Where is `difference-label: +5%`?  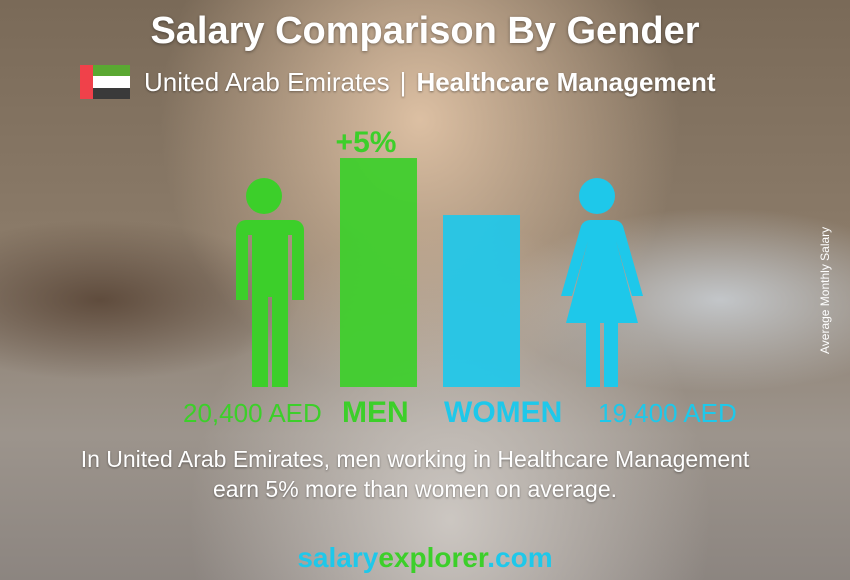 difference-label: +5% is located at coordinates (366, 142).